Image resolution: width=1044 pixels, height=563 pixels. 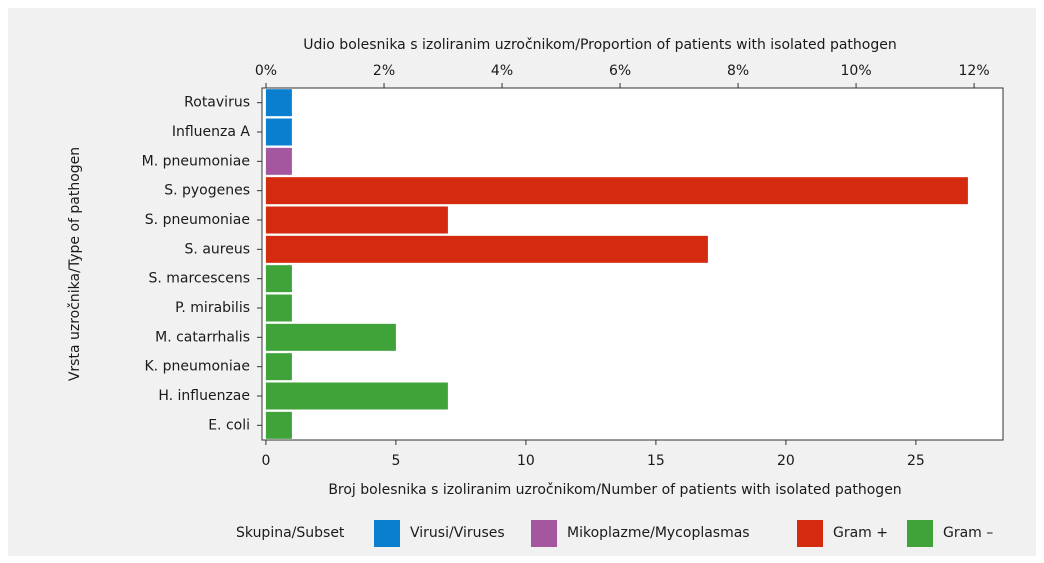 I want to click on y-tick-label: M. catarrhalis, so click(x=202, y=337).